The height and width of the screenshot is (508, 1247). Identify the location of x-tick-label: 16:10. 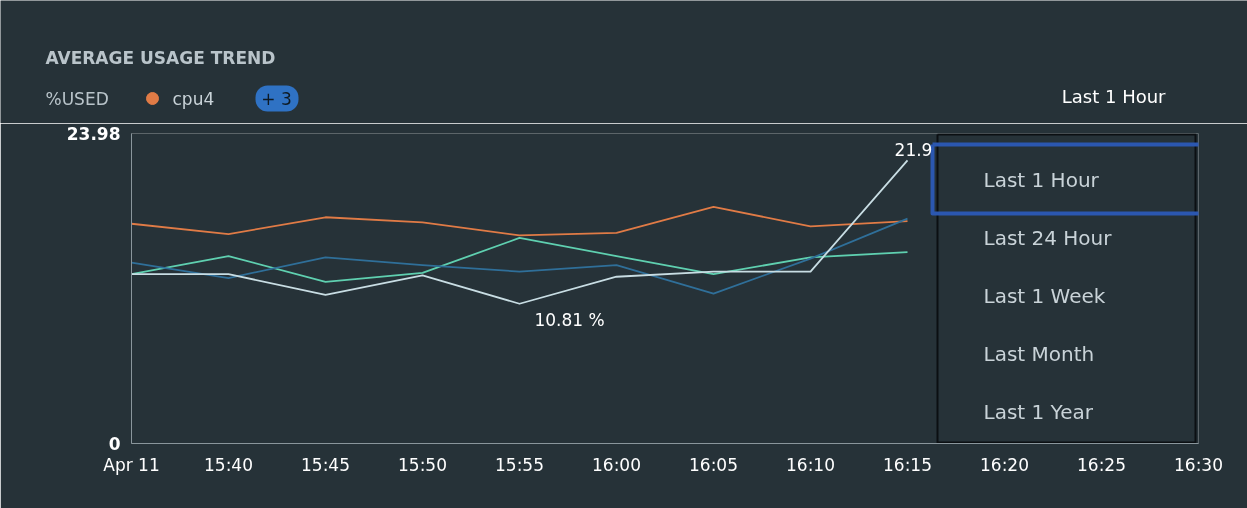
(810, 464).